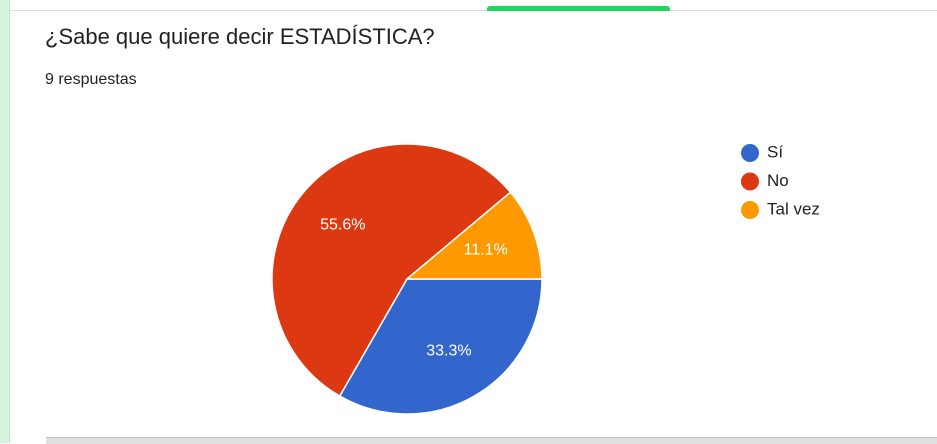 The height and width of the screenshot is (444, 937). What do you see at coordinates (391, 270) in the screenshot?
I see `pie-slice-no` at bounding box center [391, 270].